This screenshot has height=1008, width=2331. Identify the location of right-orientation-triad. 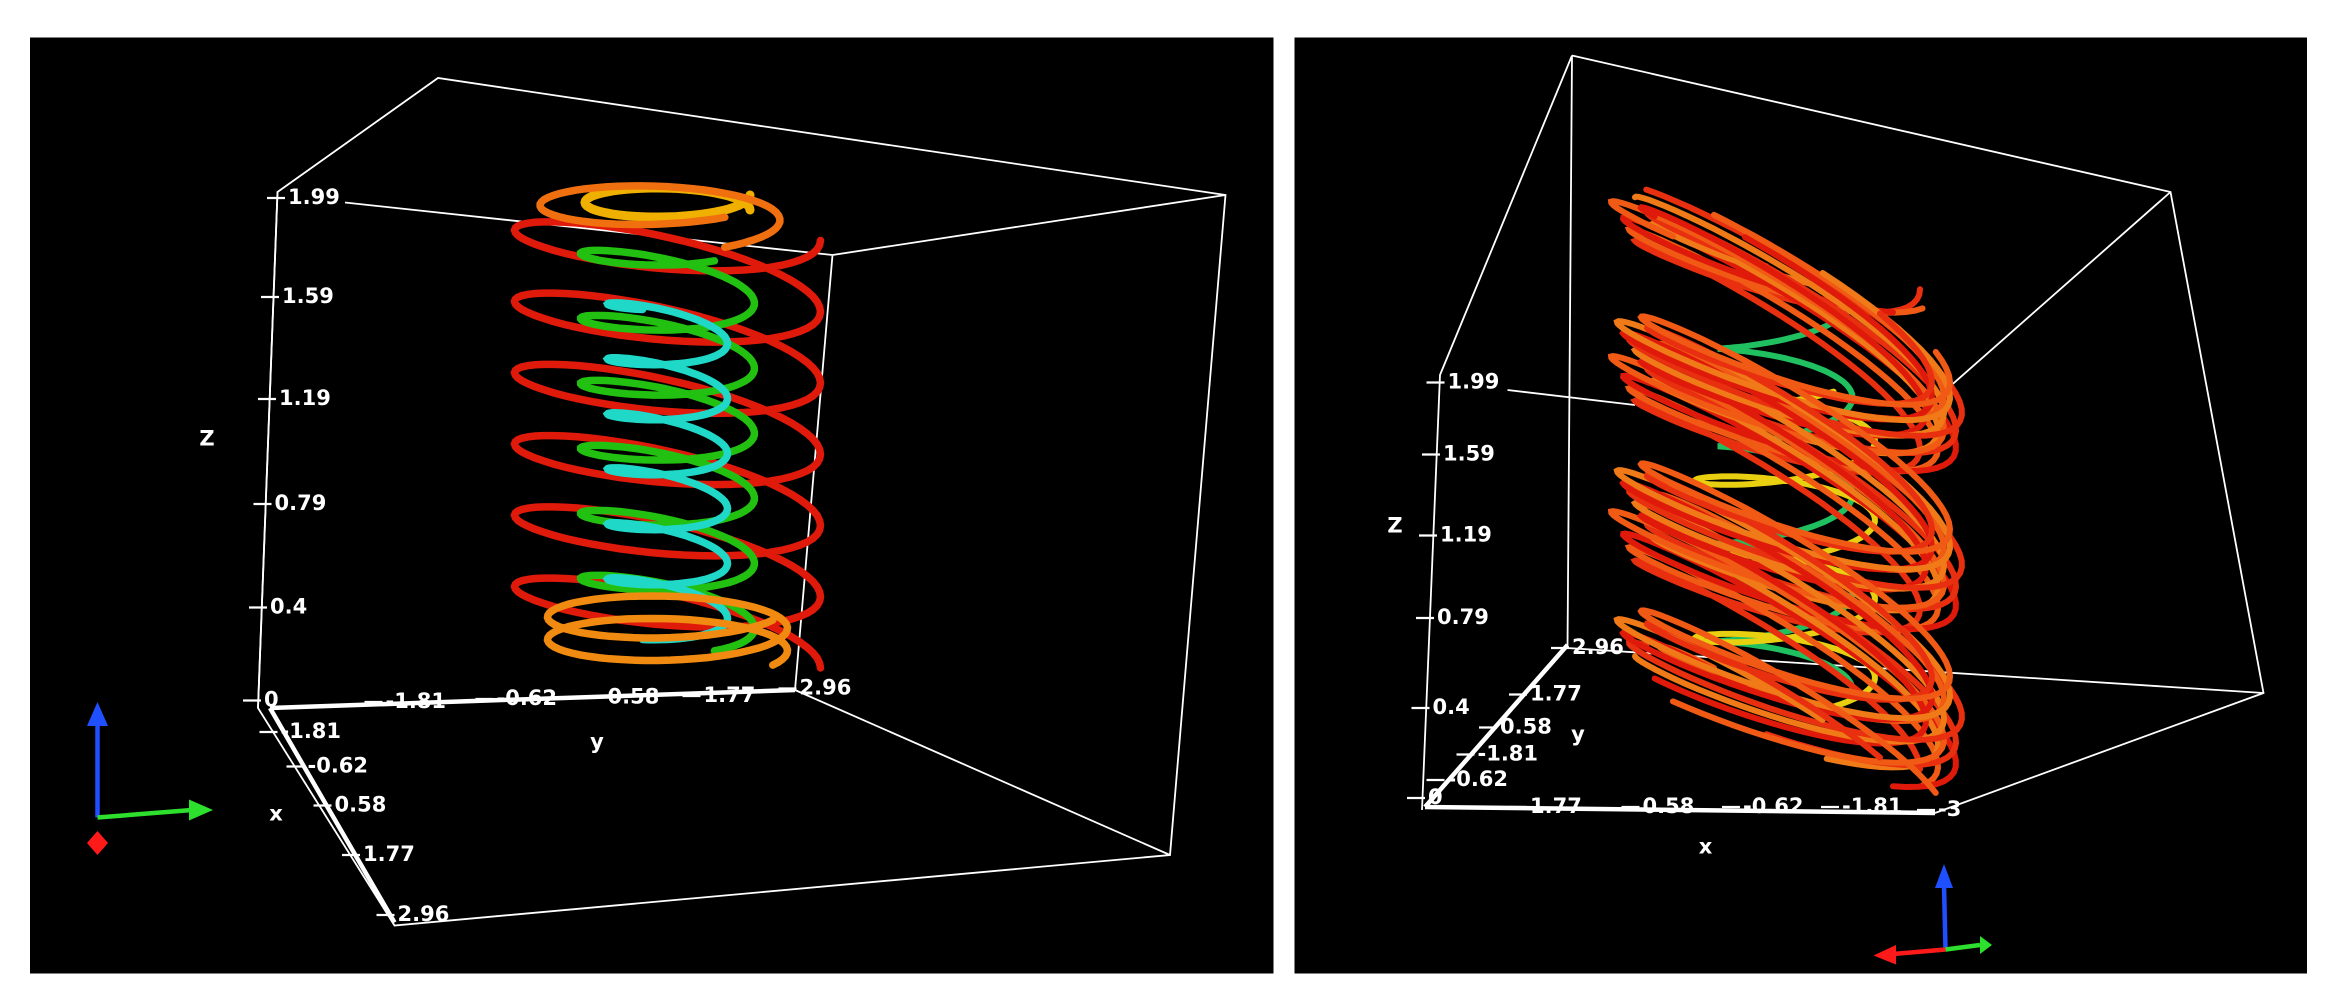
(1932, 914).